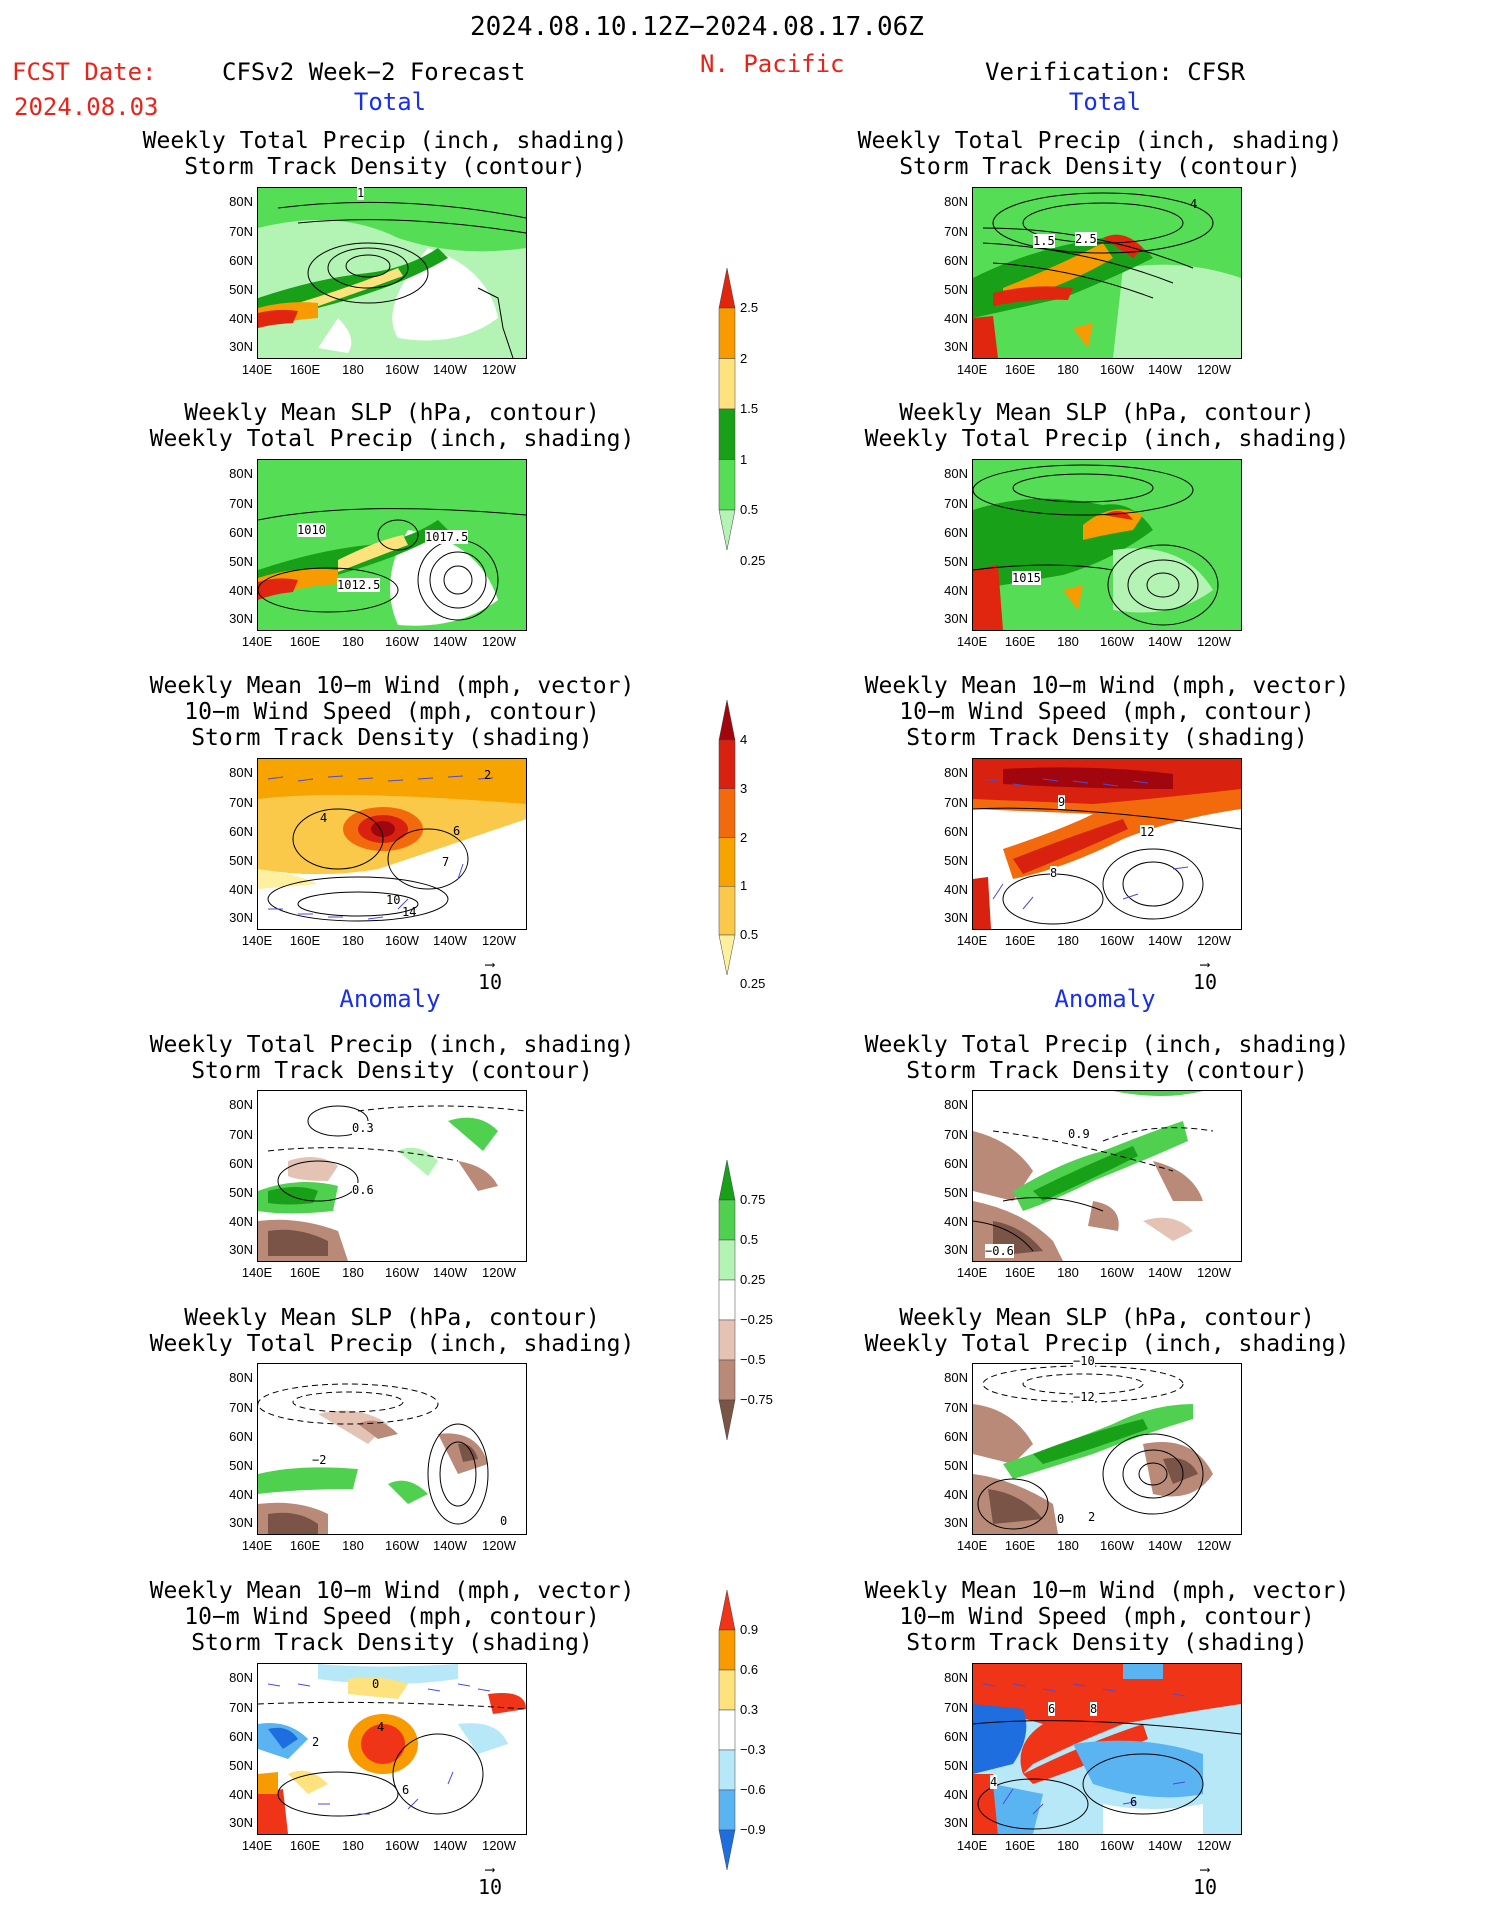 This screenshot has height=1925, width=1487. I want to click on map-forecast-anom-precip-track, so click(392, 1176).